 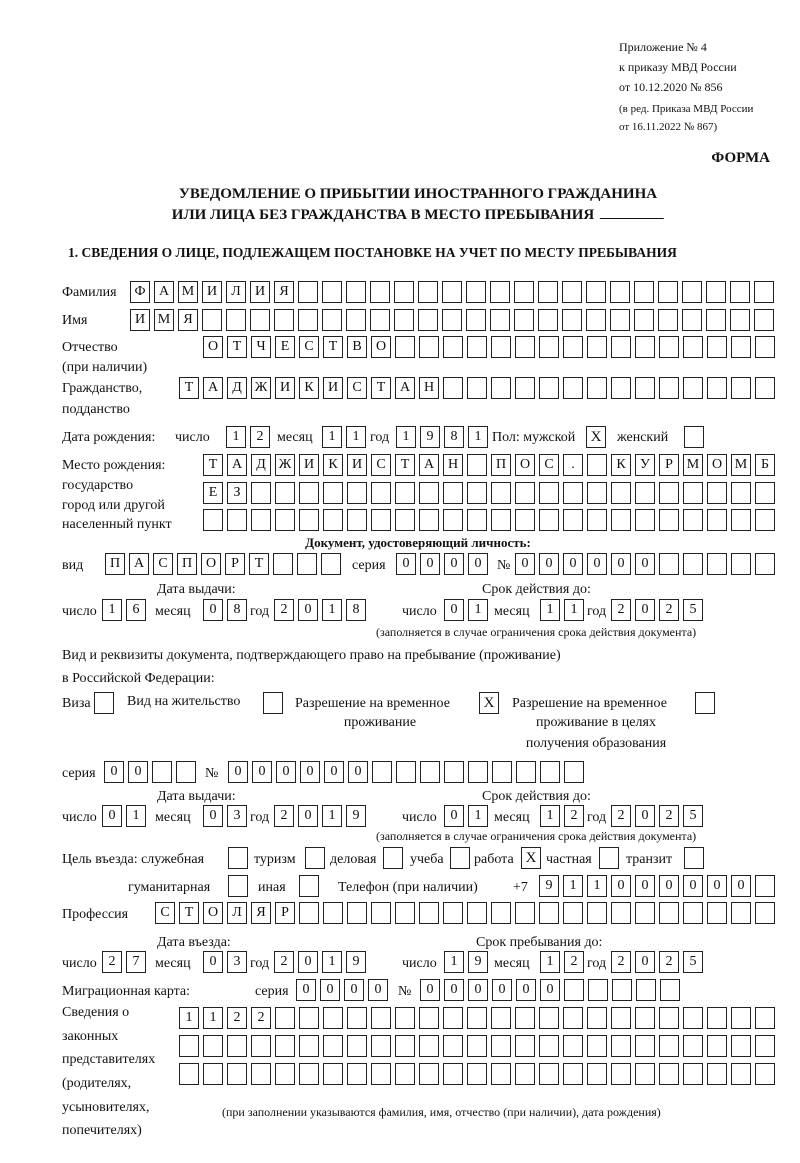 I want to click on char-box: А, so click(x=139, y=564).